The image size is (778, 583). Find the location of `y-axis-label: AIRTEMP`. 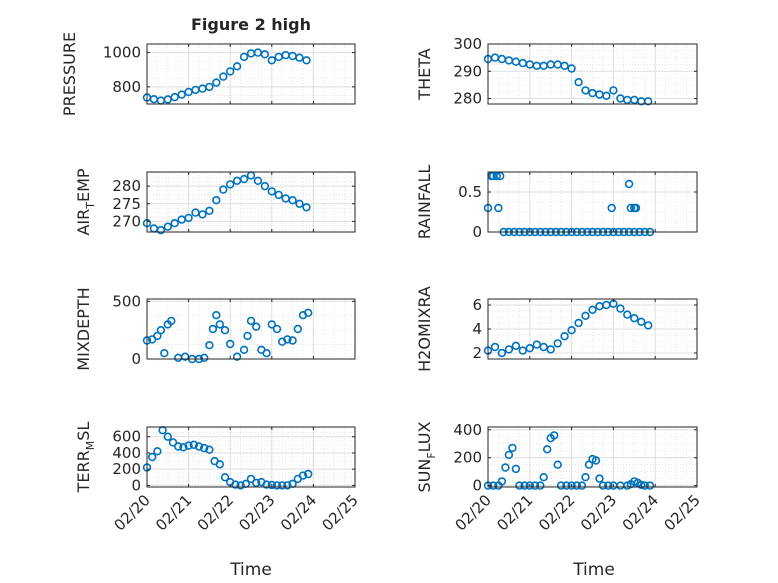

y-axis-label: AIRTEMP is located at coordinates (85, 201).